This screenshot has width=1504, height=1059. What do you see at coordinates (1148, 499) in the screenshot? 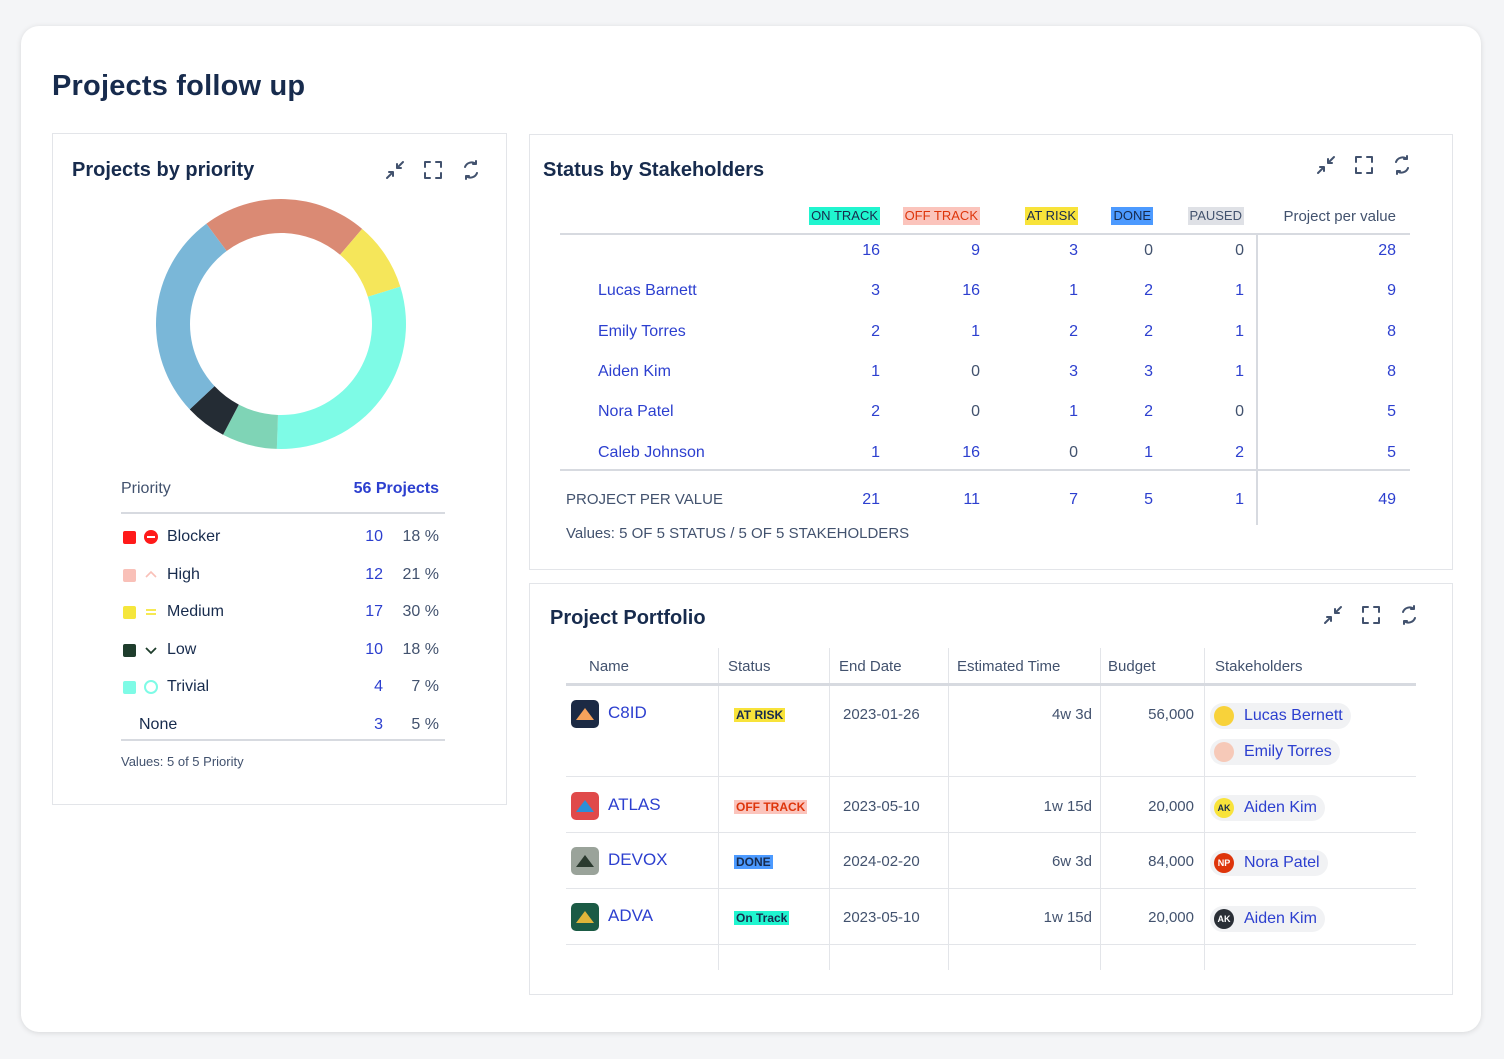
I see `footer-value: 5` at bounding box center [1148, 499].